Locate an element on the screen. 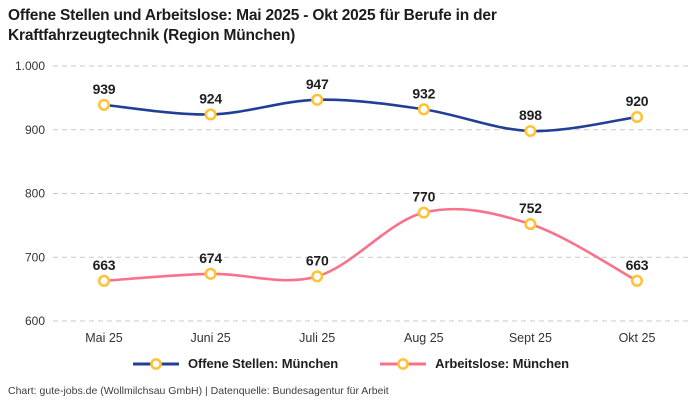 The image size is (700, 400). data-point-label: 752 is located at coordinates (530, 208).